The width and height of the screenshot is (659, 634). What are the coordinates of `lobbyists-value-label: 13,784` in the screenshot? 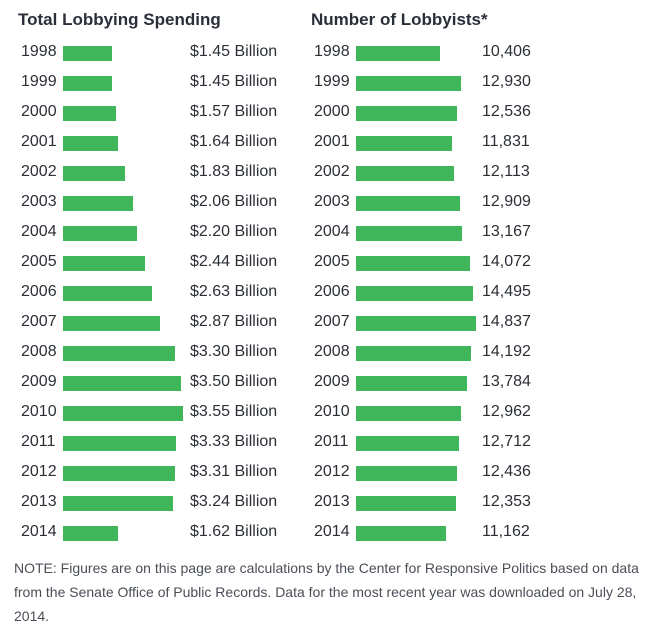 It's located at (506, 381).